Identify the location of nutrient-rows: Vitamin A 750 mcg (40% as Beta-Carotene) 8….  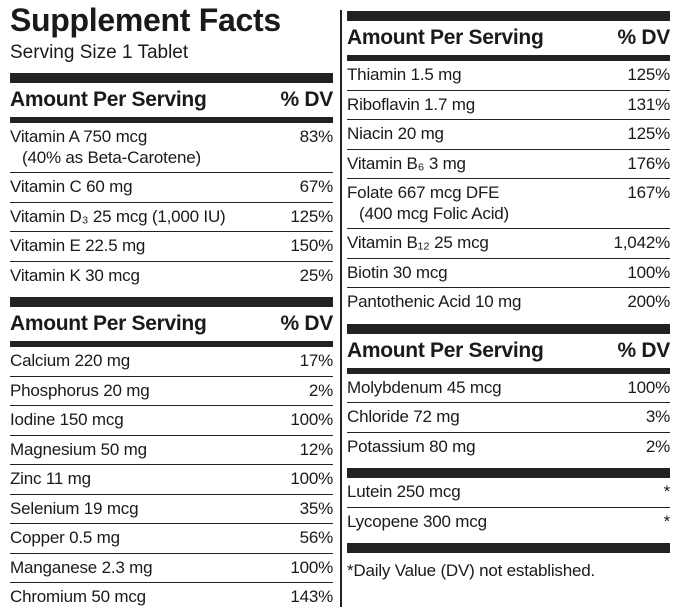
(171, 206).